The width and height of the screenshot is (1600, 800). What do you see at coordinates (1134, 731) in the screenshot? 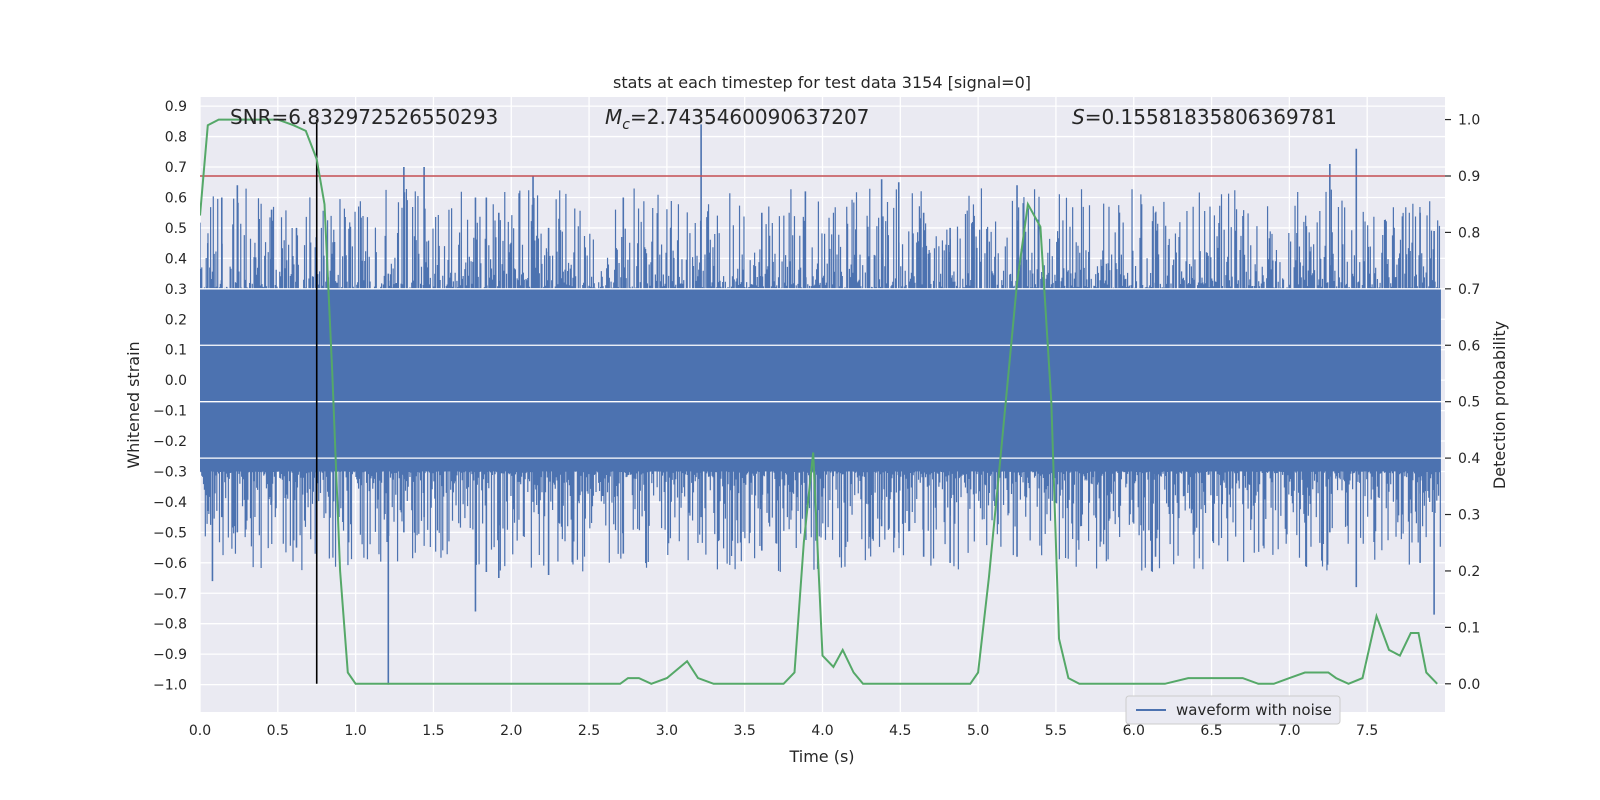
I see `x-tick-label: 6.0` at bounding box center [1134, 731].